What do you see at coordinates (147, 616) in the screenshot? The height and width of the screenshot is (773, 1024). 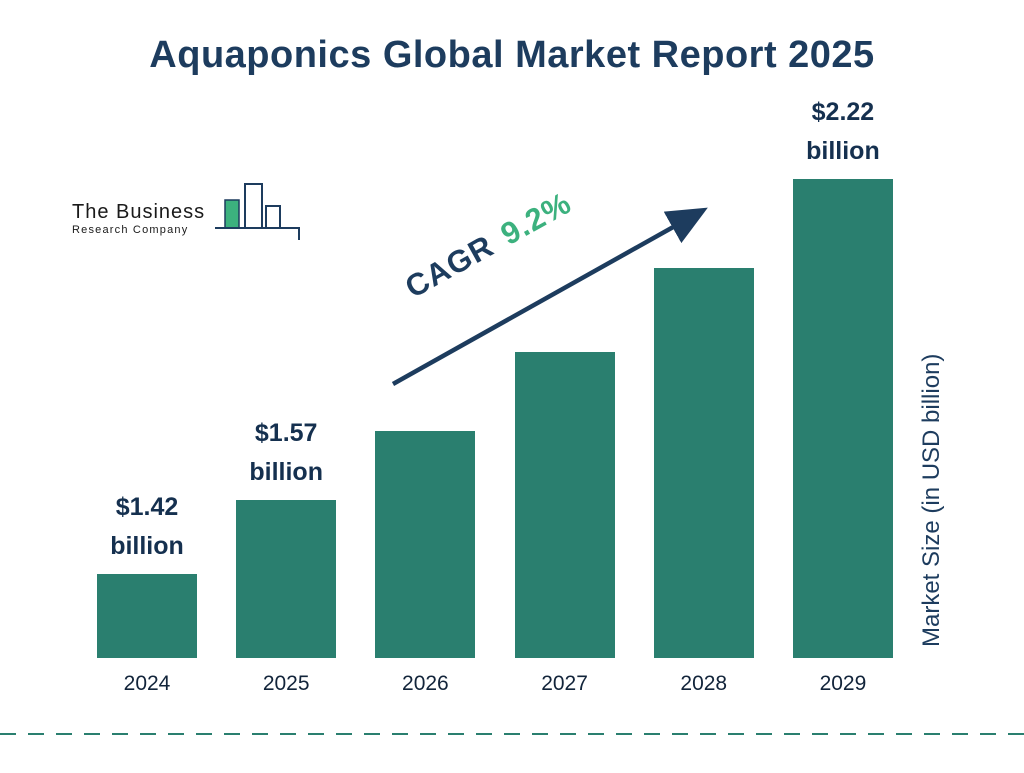 I see `bar-2024` at bounding box center [147, 616].